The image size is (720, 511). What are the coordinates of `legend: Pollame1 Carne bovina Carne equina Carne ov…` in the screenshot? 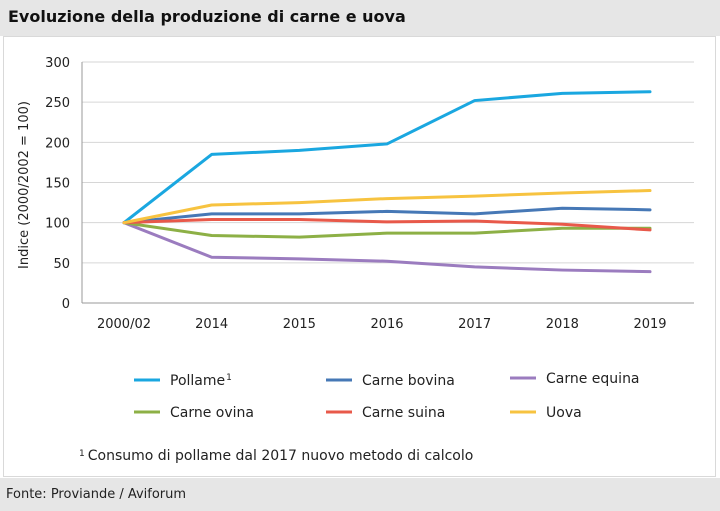 It's located at (387, 396).